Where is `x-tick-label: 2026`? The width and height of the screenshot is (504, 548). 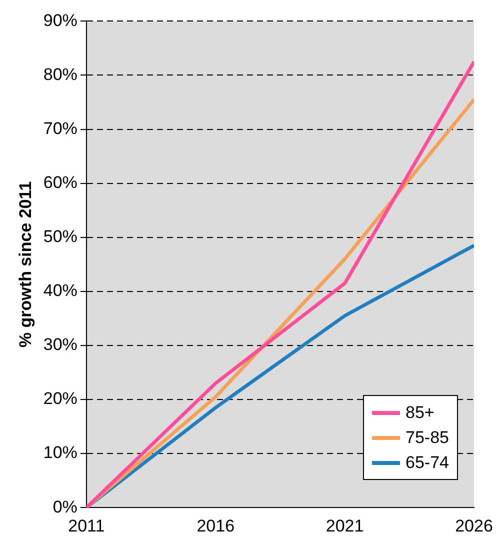 x-tick-label: 2026 is located at coordinates (474, 526).